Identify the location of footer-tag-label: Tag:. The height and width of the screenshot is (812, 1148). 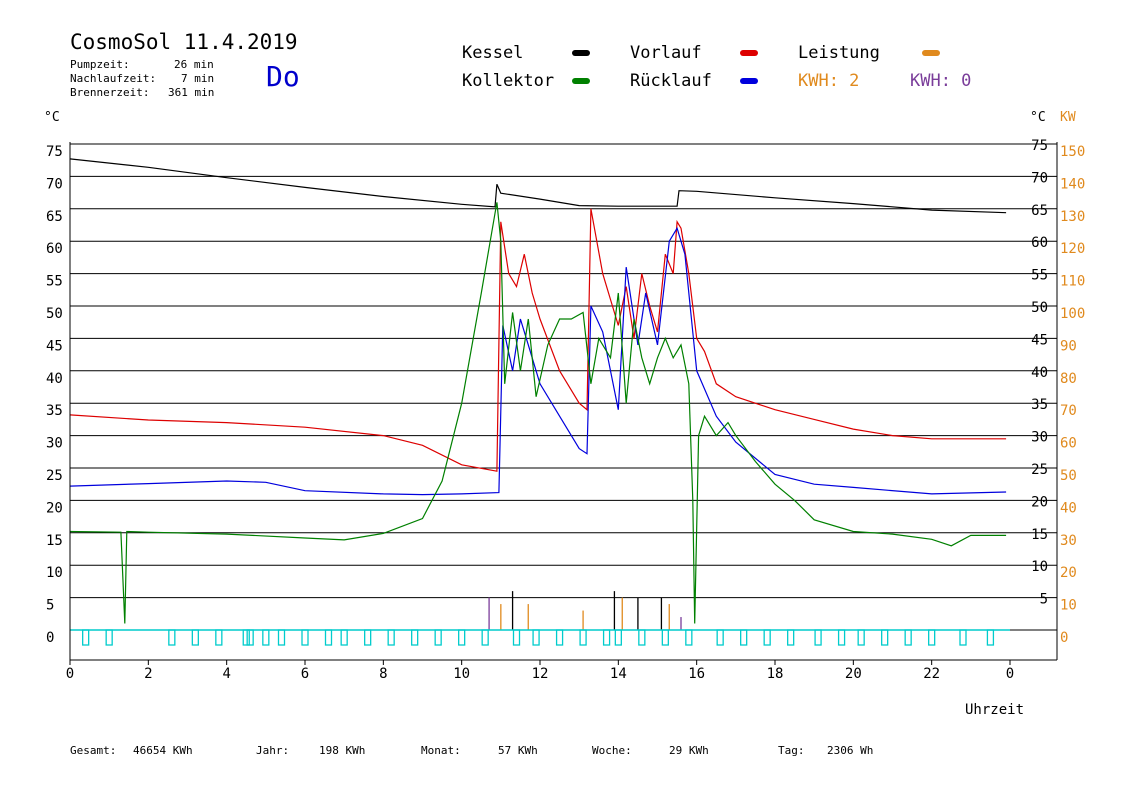
(791, 750).